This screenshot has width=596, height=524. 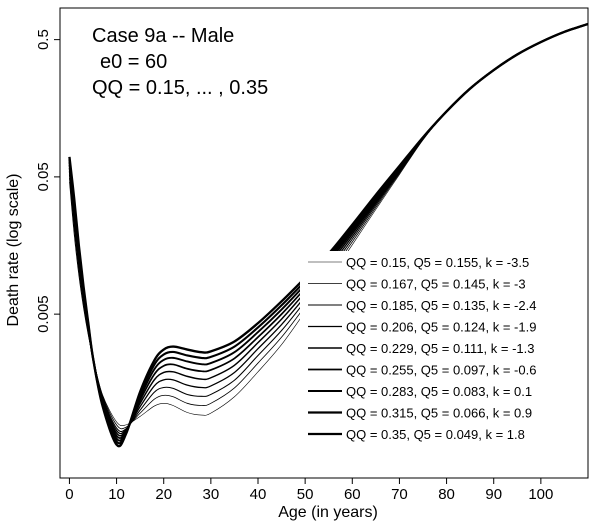 What do you see at coordinates (43, 314) in the screenshot?
I see `y-tick-label: 0.005` at bounding box center [43, 314].